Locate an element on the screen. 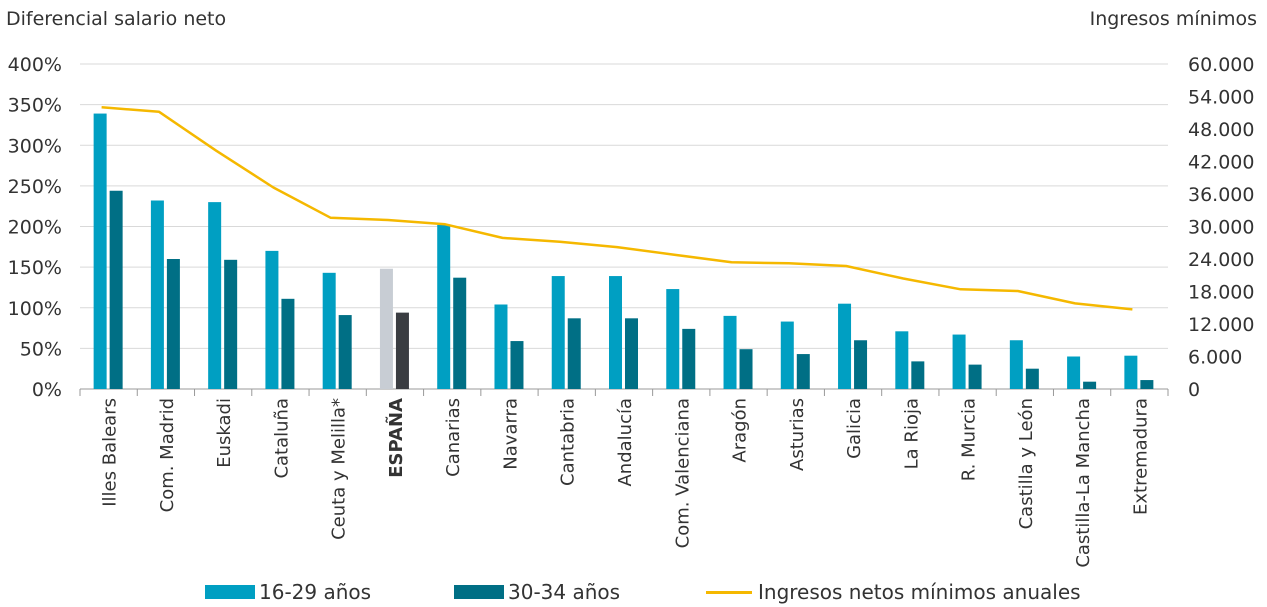 The height and width of the screenshot is (607, 1267). category-label: Ceuta y Melilla* is located at coordinates (339, 469).